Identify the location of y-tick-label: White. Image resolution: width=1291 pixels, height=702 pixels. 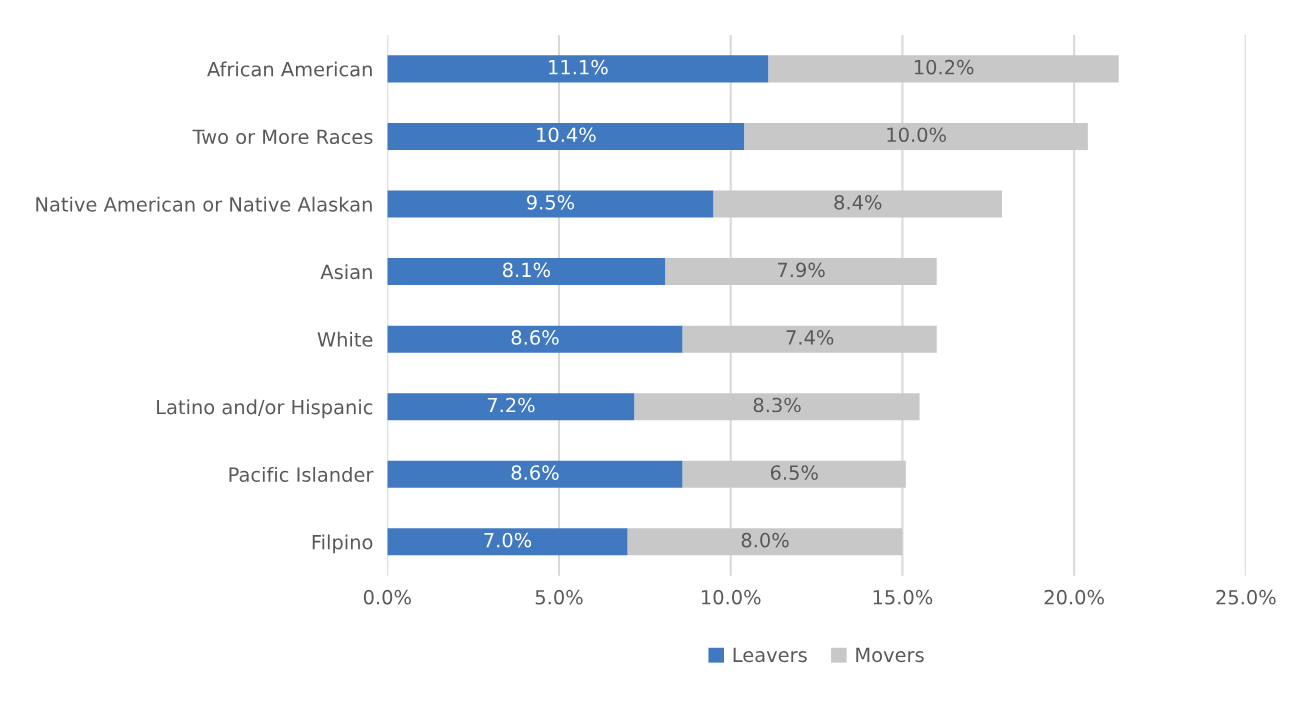
(345, 339).